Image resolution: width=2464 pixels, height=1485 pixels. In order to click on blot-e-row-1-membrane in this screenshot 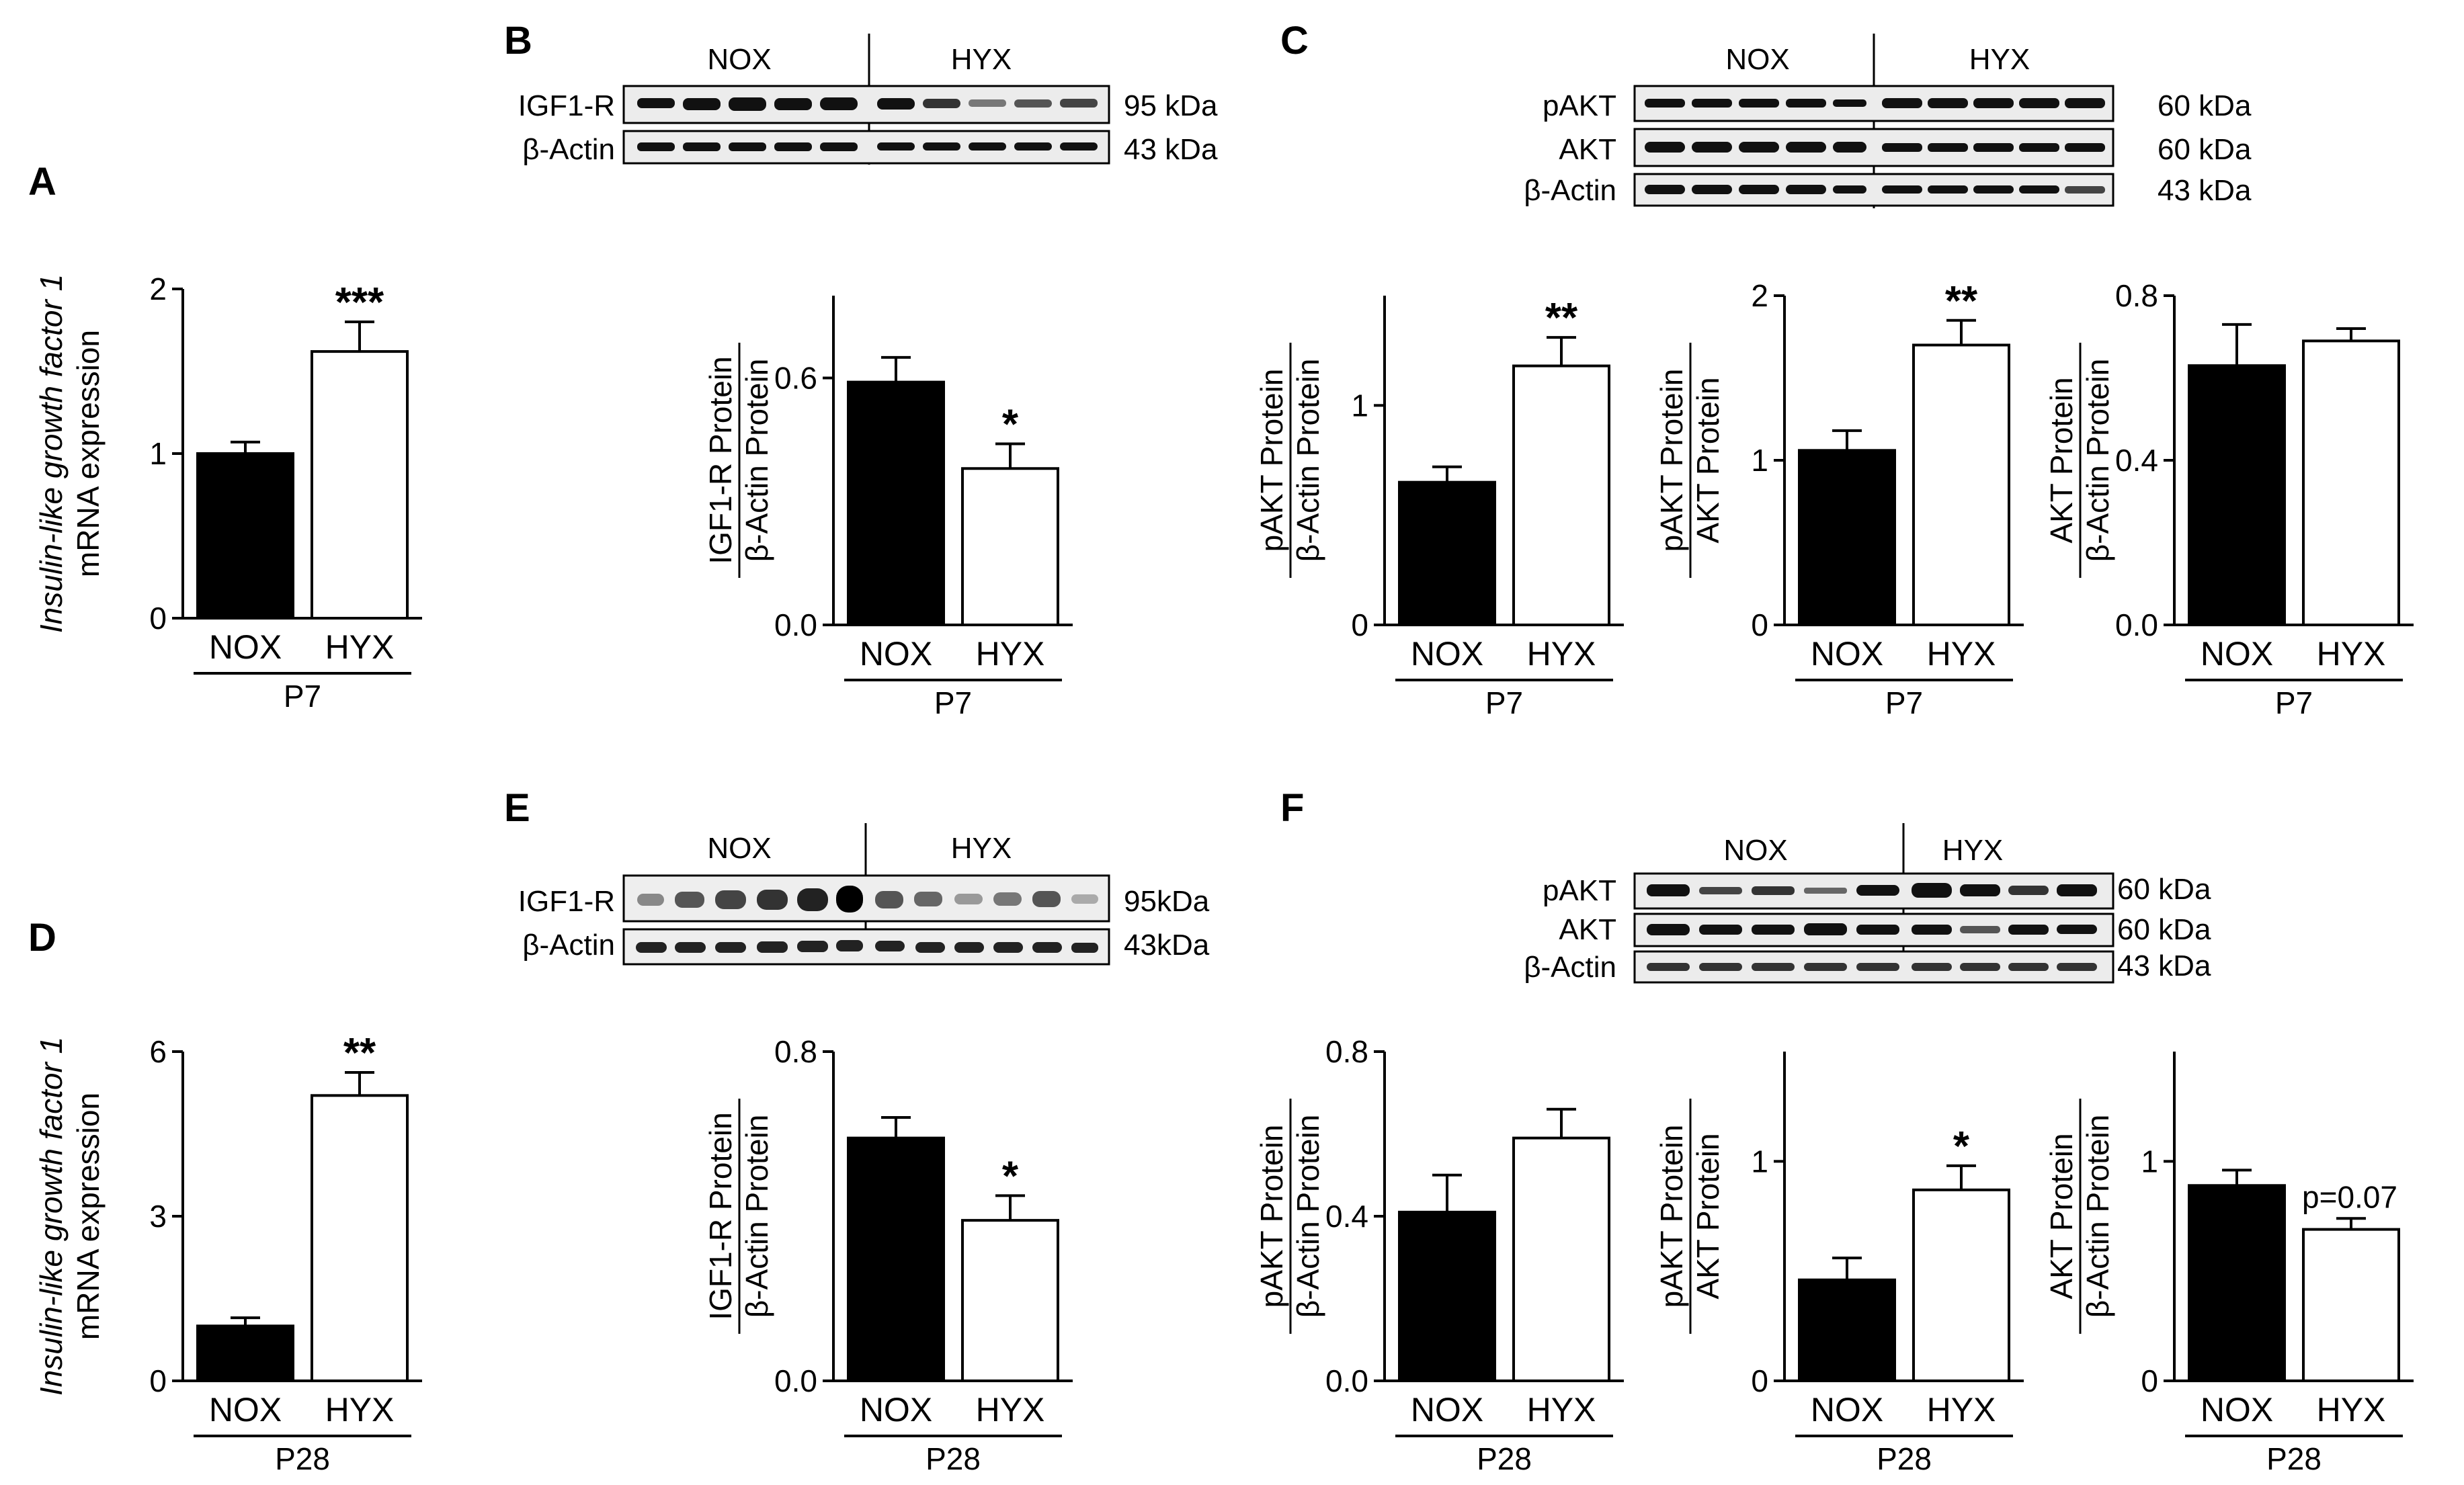, I will do `click(866, 899)`.